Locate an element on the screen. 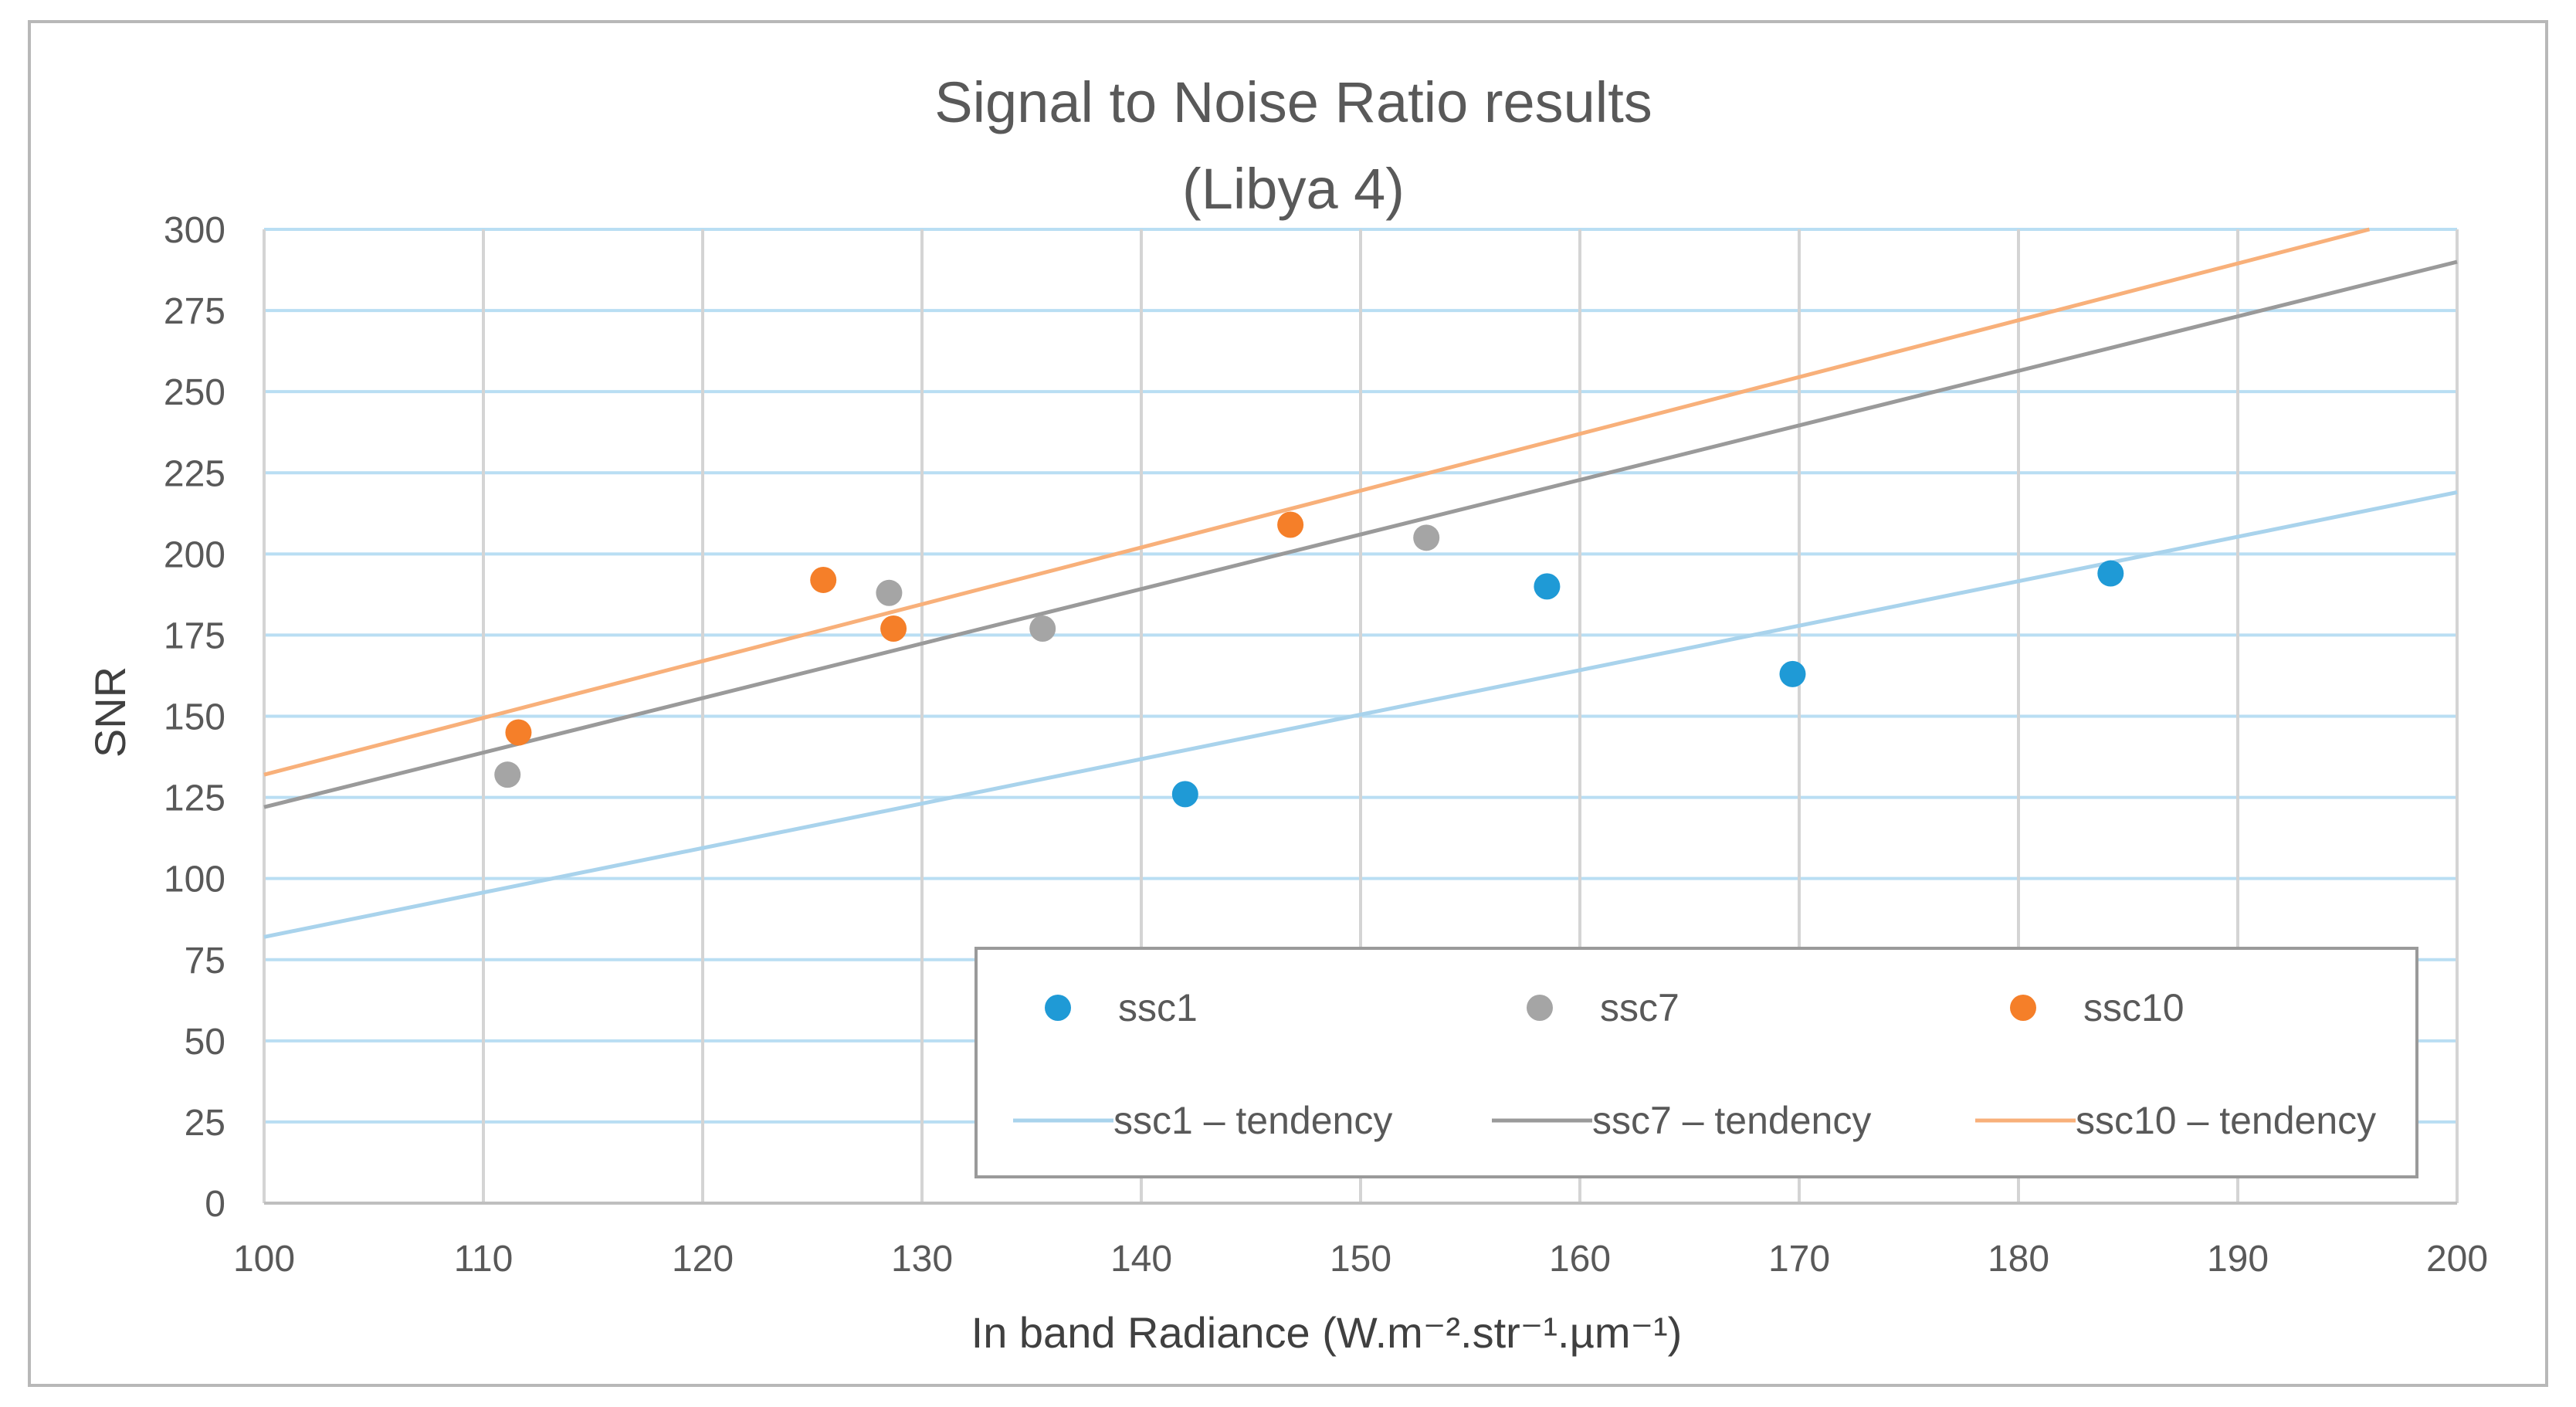  x-tick-label: 110 is located at coordinates (484, 1259).